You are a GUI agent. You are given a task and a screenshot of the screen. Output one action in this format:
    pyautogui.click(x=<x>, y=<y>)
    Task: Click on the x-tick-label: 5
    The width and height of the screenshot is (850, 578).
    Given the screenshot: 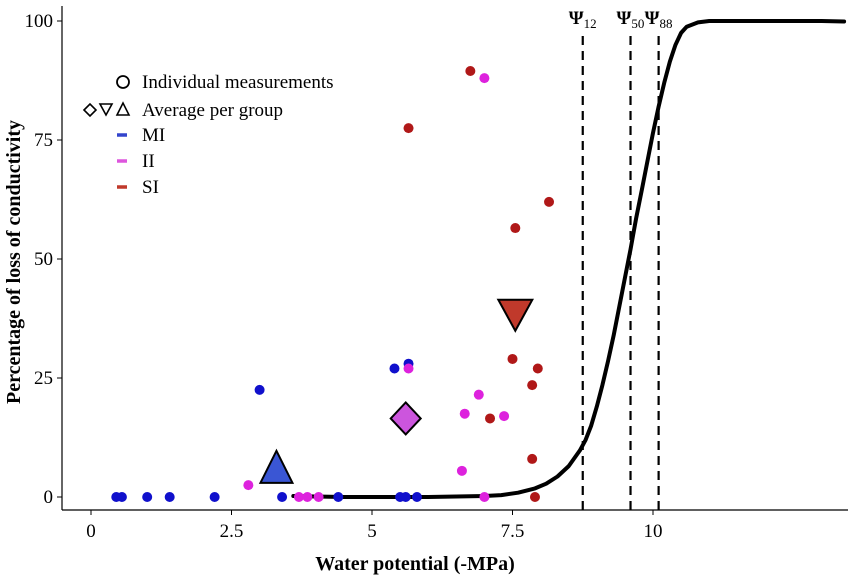 What is the action you would take?
    pyautogui.click(x=372, y=531)
    